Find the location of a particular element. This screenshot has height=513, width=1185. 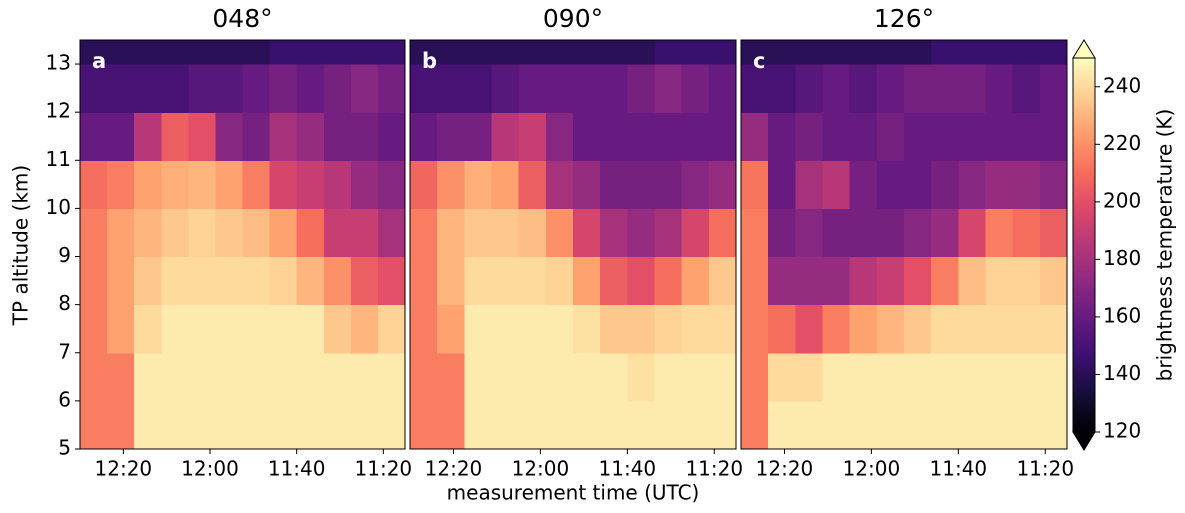

colorbar-tick-label: 220 is located at coordinates (1122, 143).